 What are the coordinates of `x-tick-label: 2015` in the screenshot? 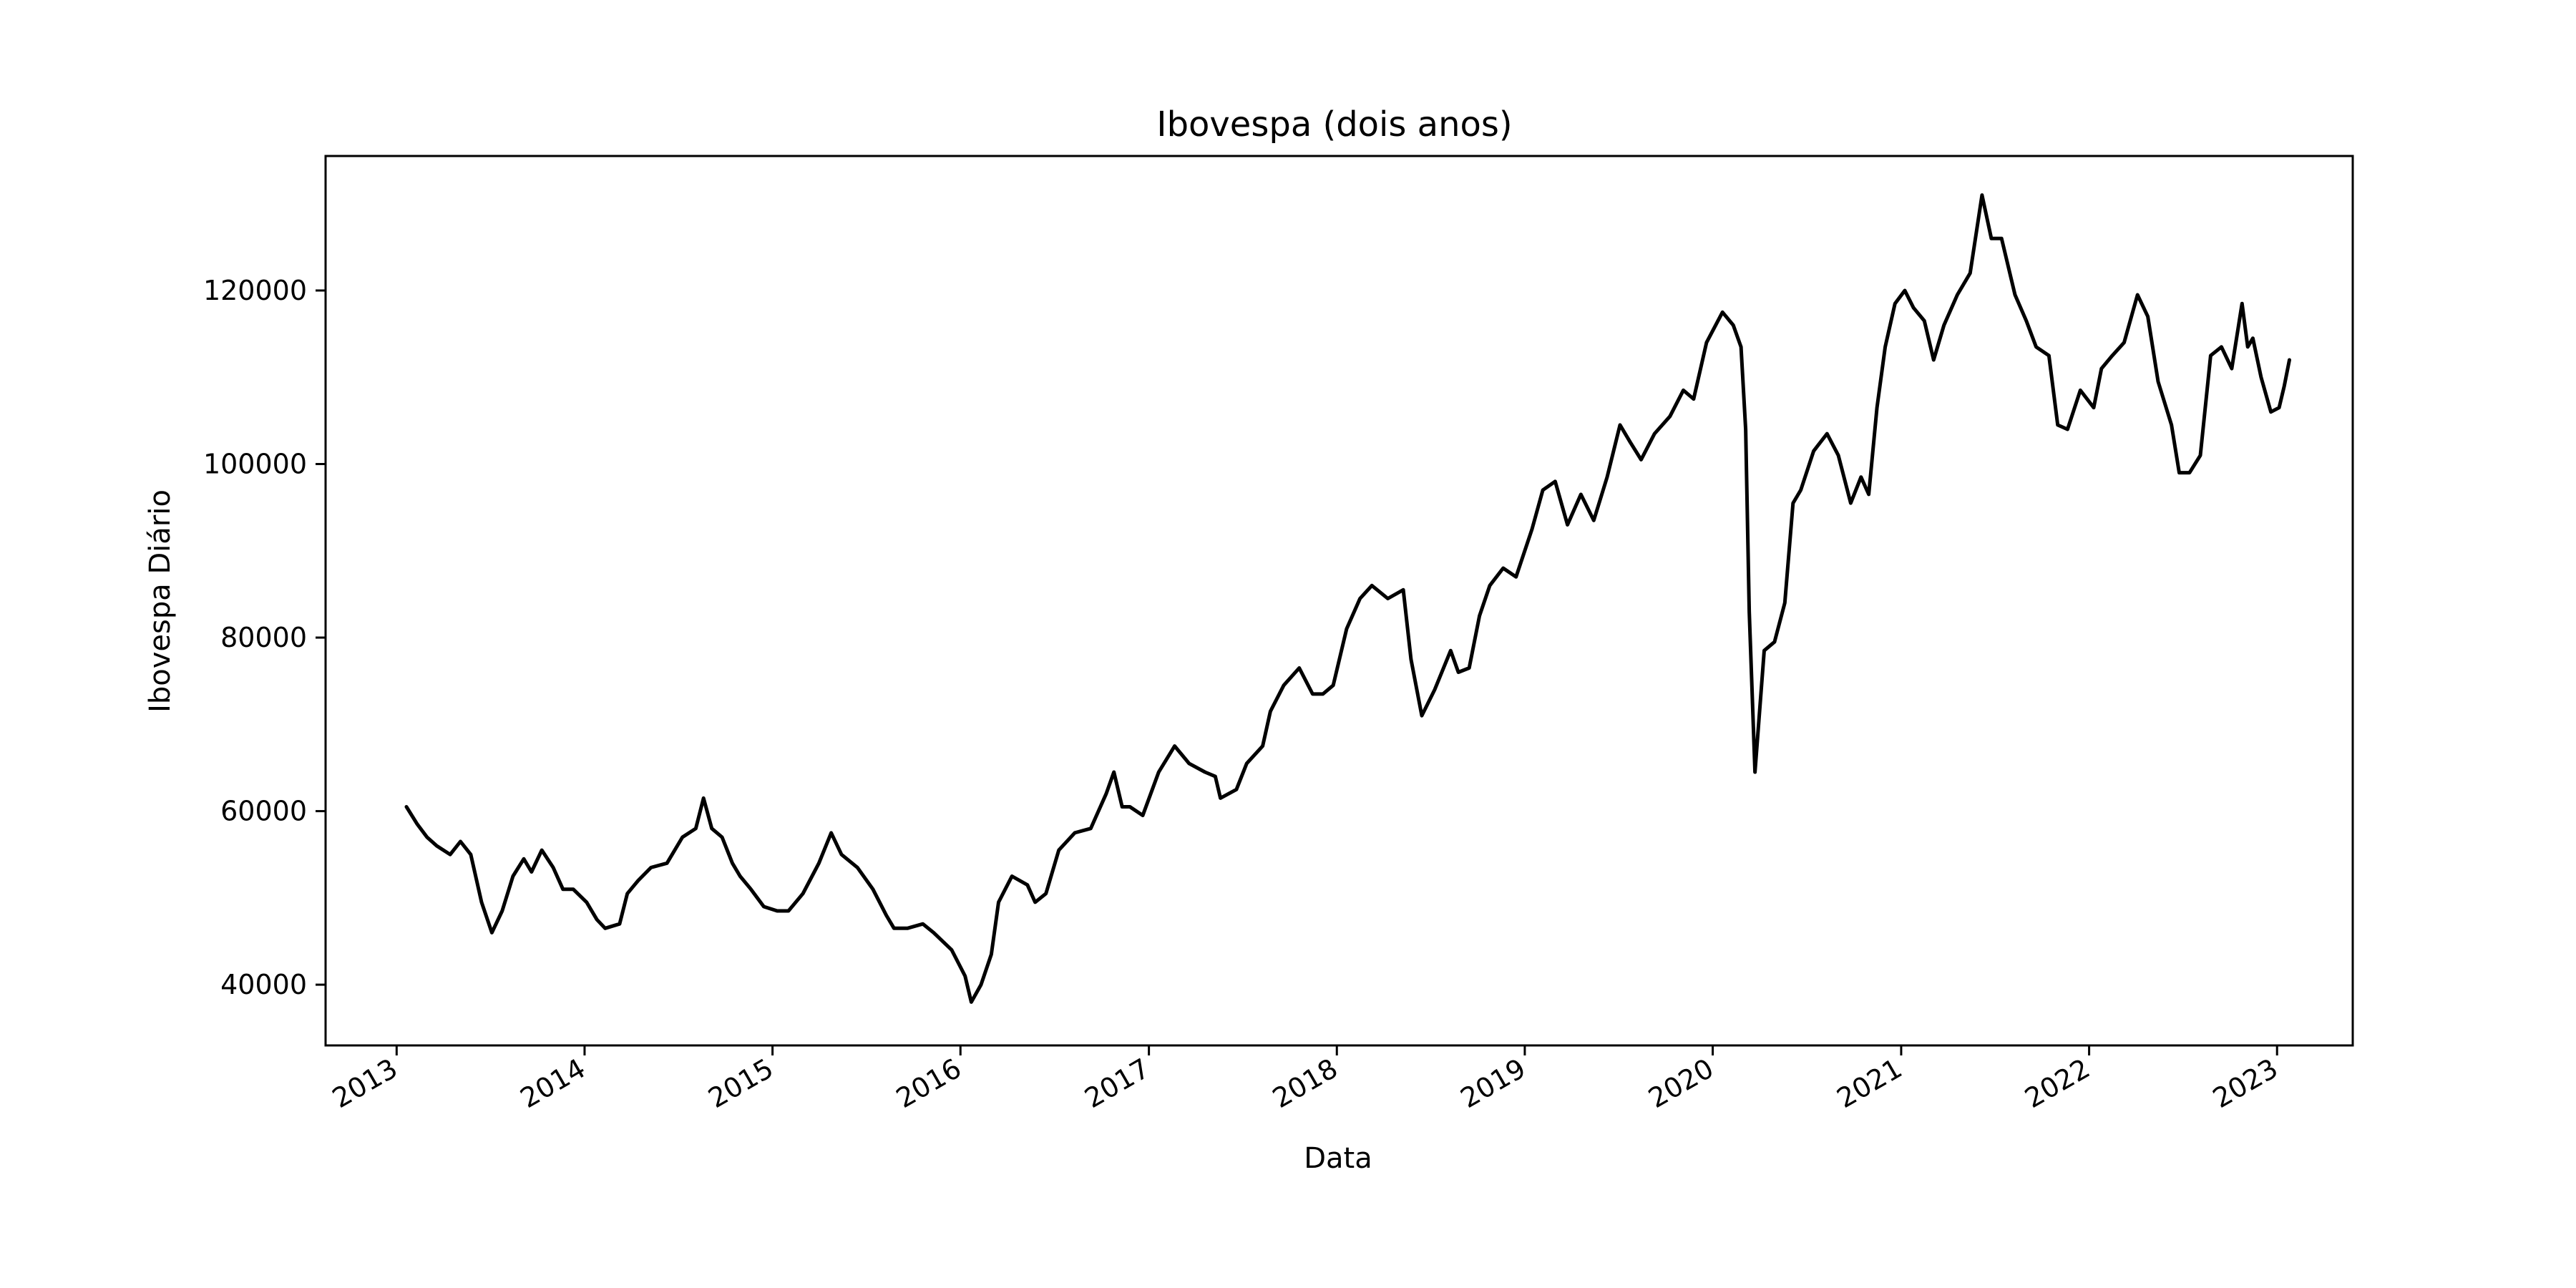 It's located at (741, 1083).